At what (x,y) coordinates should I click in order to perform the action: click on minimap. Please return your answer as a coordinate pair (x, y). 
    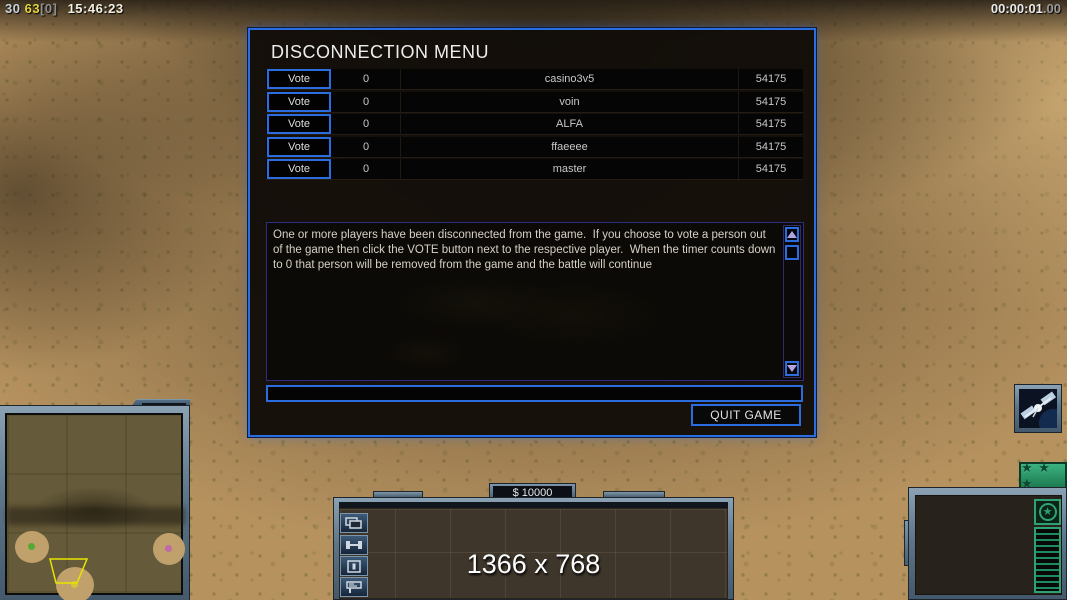
    Looking at the image, I should click on (95, 506).